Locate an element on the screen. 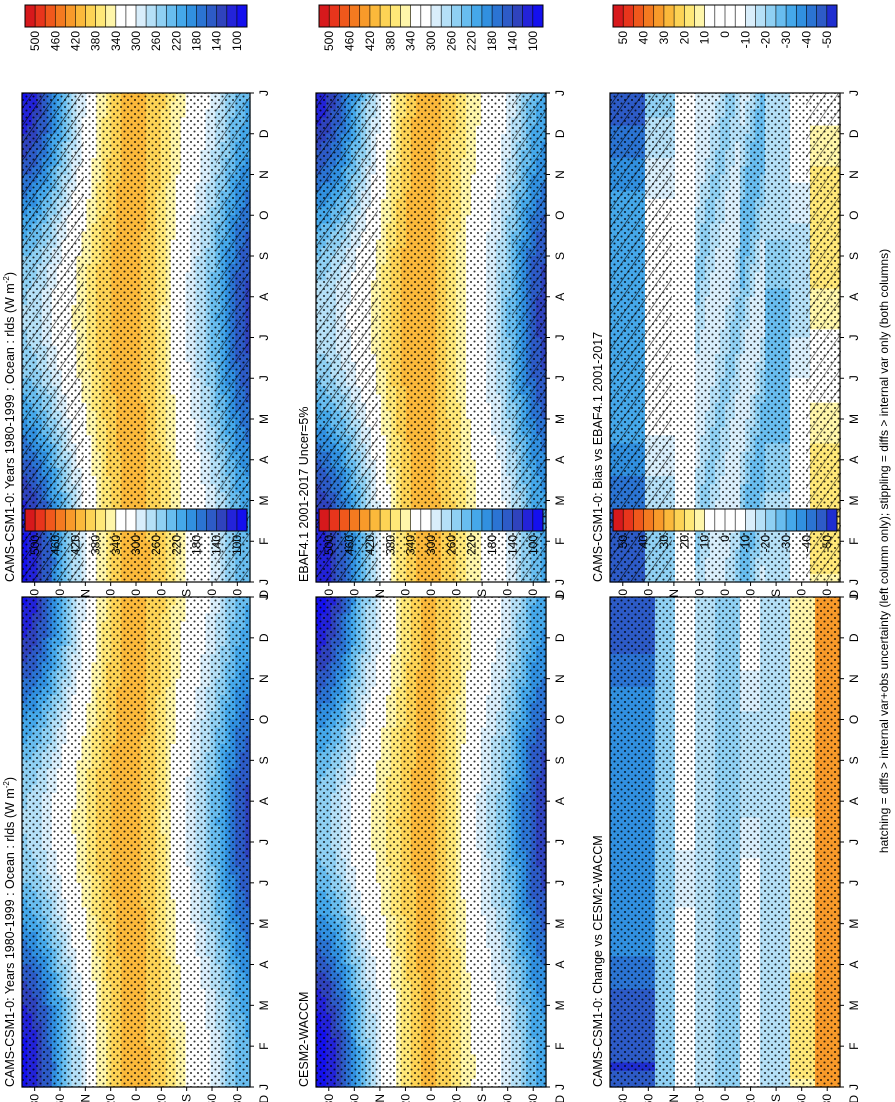 The height and width of the screenshot is (1102, 895). colorbar-label: 140 is located at coordinates (217, 41).